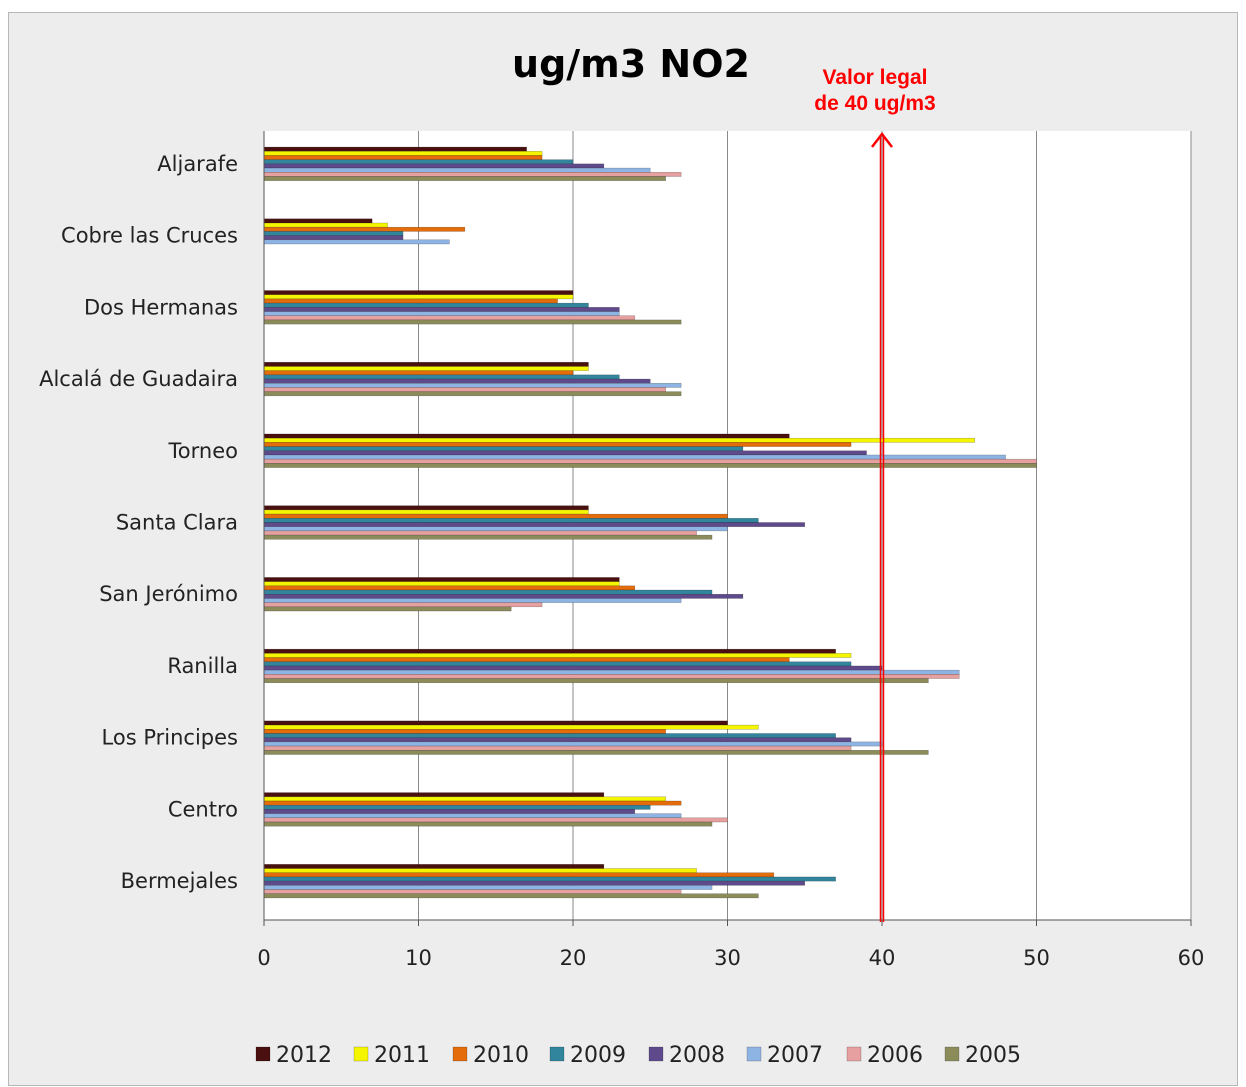  I want to click on category-label: Santa Clara, so click(177, 523).